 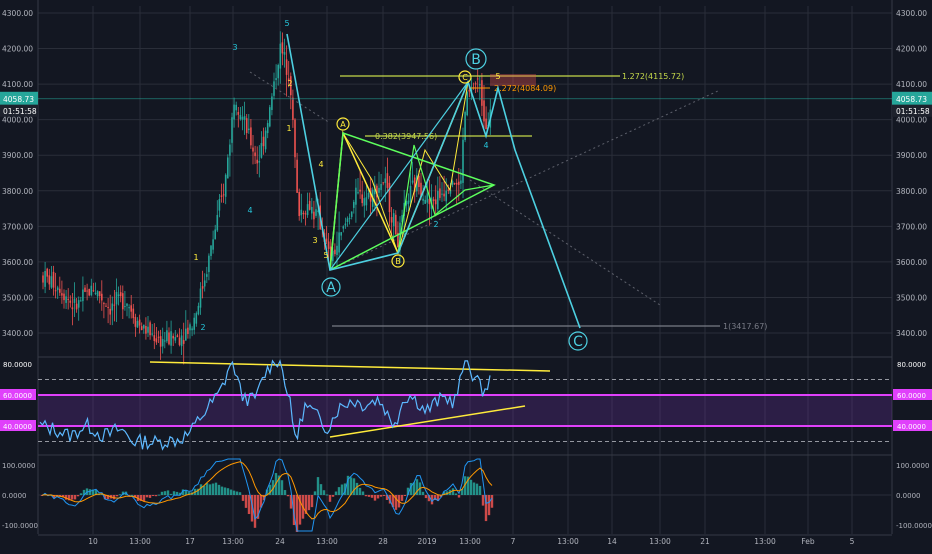 What do you see at coordinates (406, 136) in the screenshot?
I see `fib-0382-label: 0.382(3947.56)` at bounding box center [406, 136].